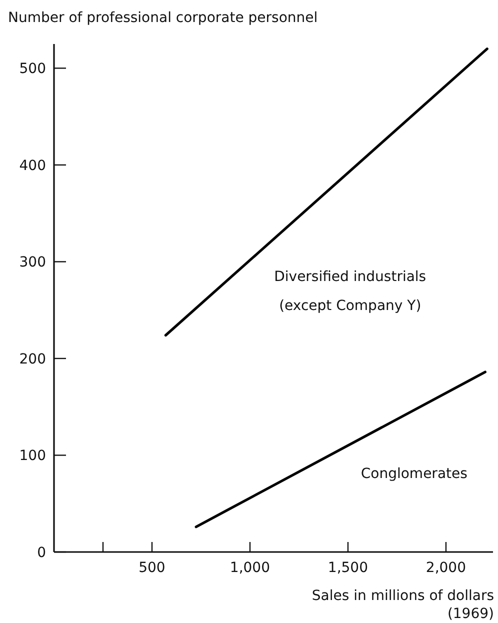  I want to click on x-tick-label: 500, so click(152, 568).